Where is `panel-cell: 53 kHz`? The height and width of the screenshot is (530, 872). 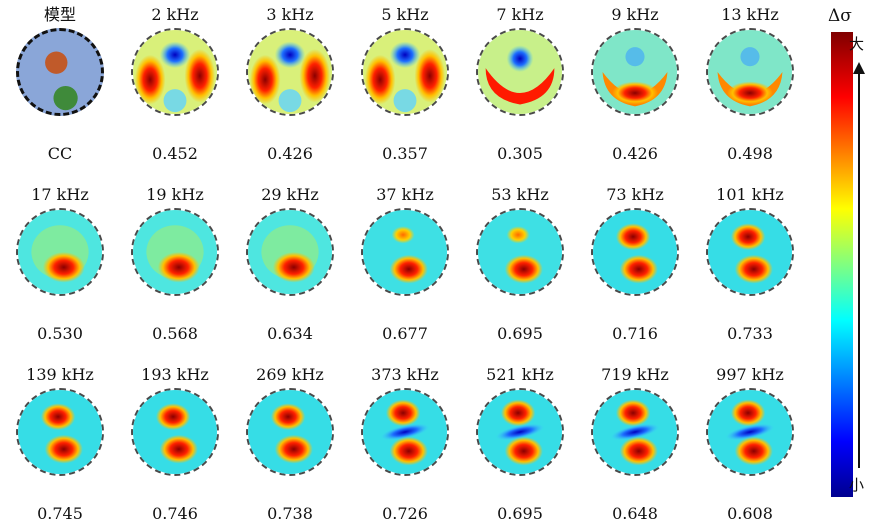
panel-cell: 53 kHz is located at coordinates (520, 265).